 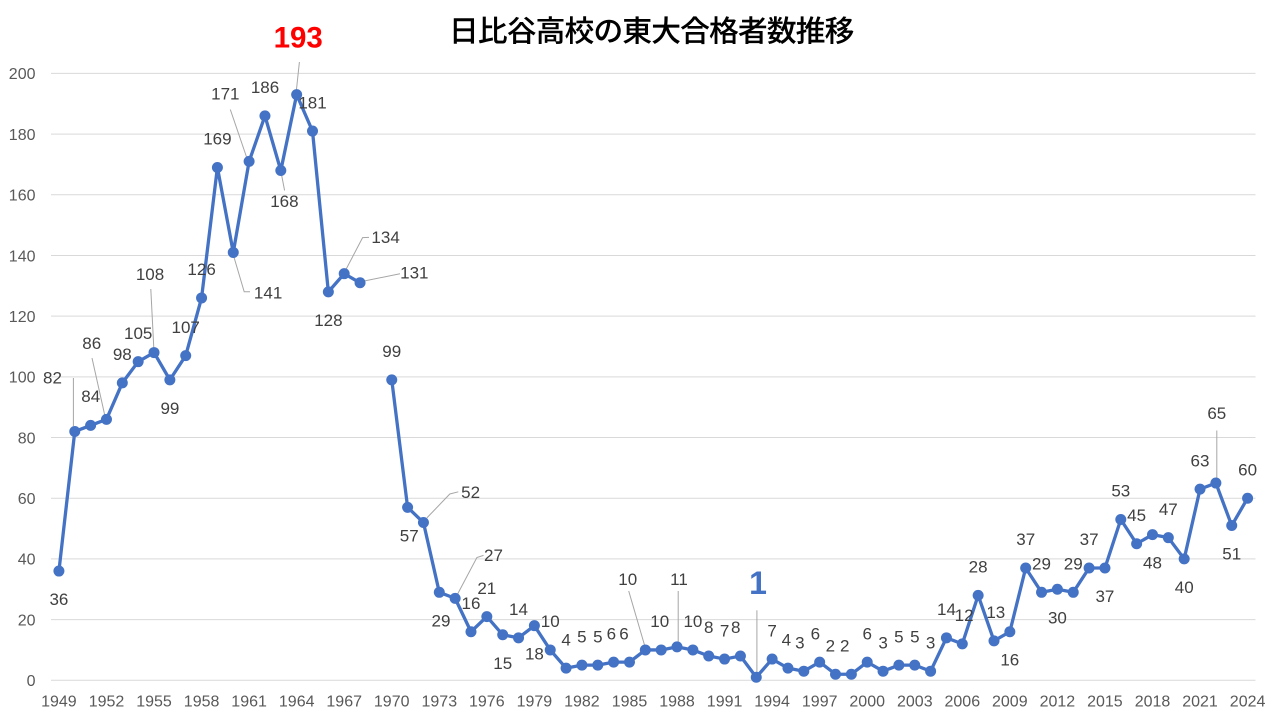 I want to click on svg-text: 171, so click(x=225, y=94).